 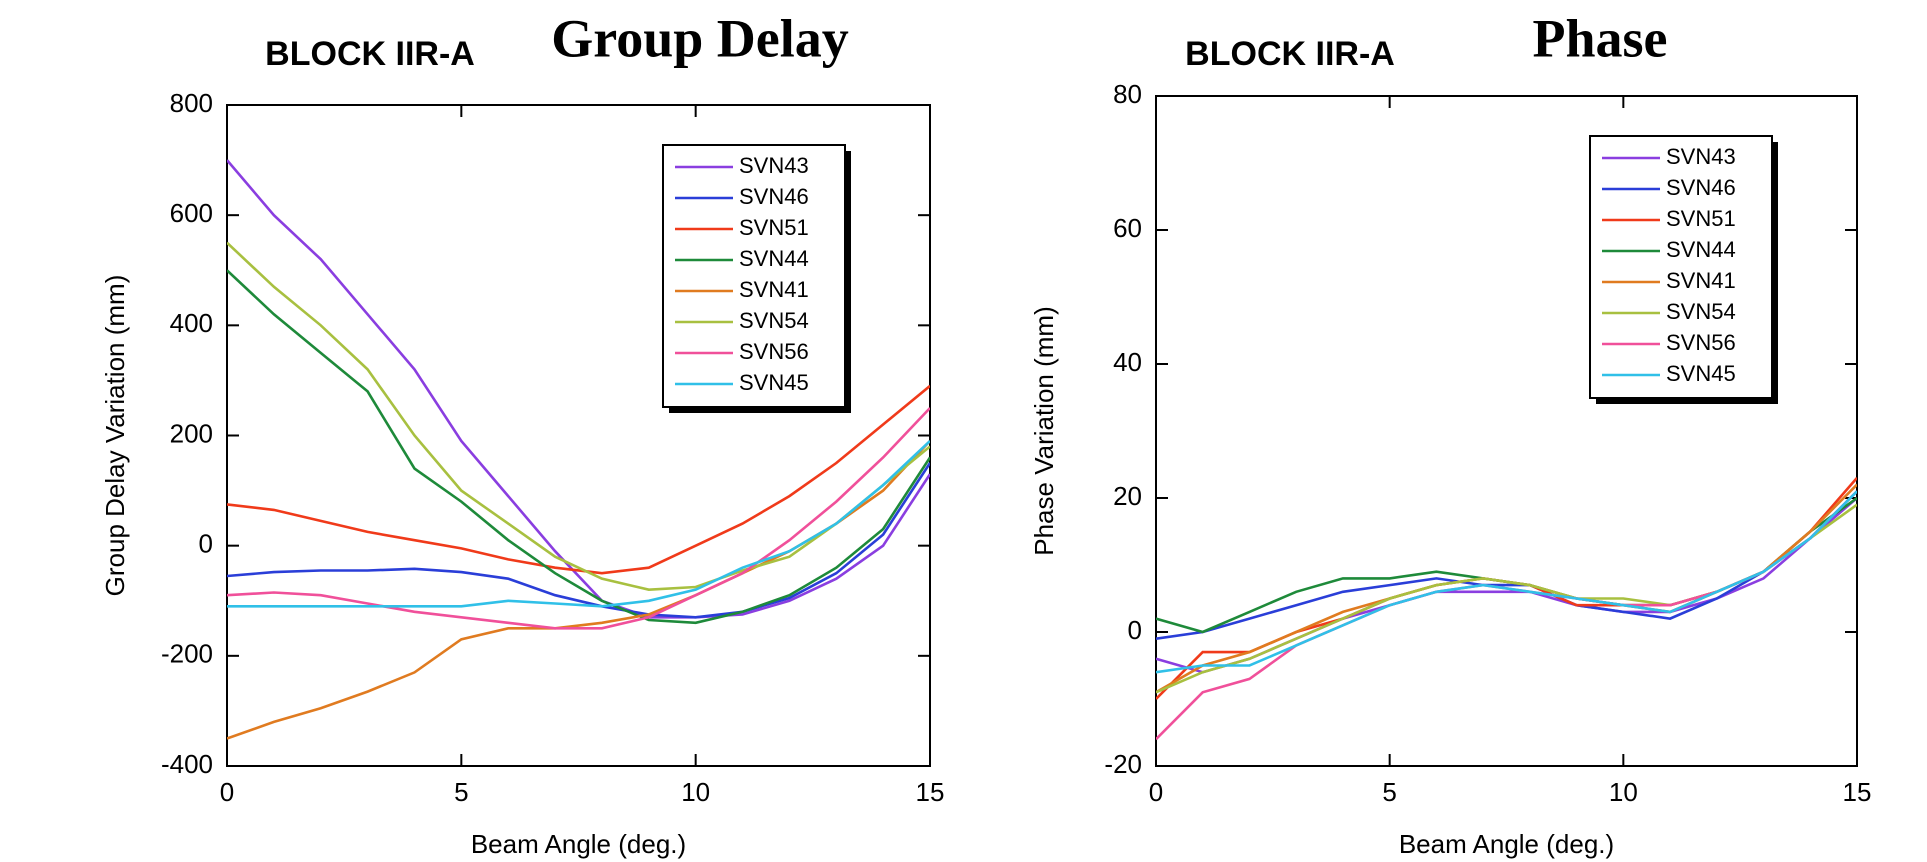 I want to click on y-tick-label: -20, so click(x=1123, y=764).